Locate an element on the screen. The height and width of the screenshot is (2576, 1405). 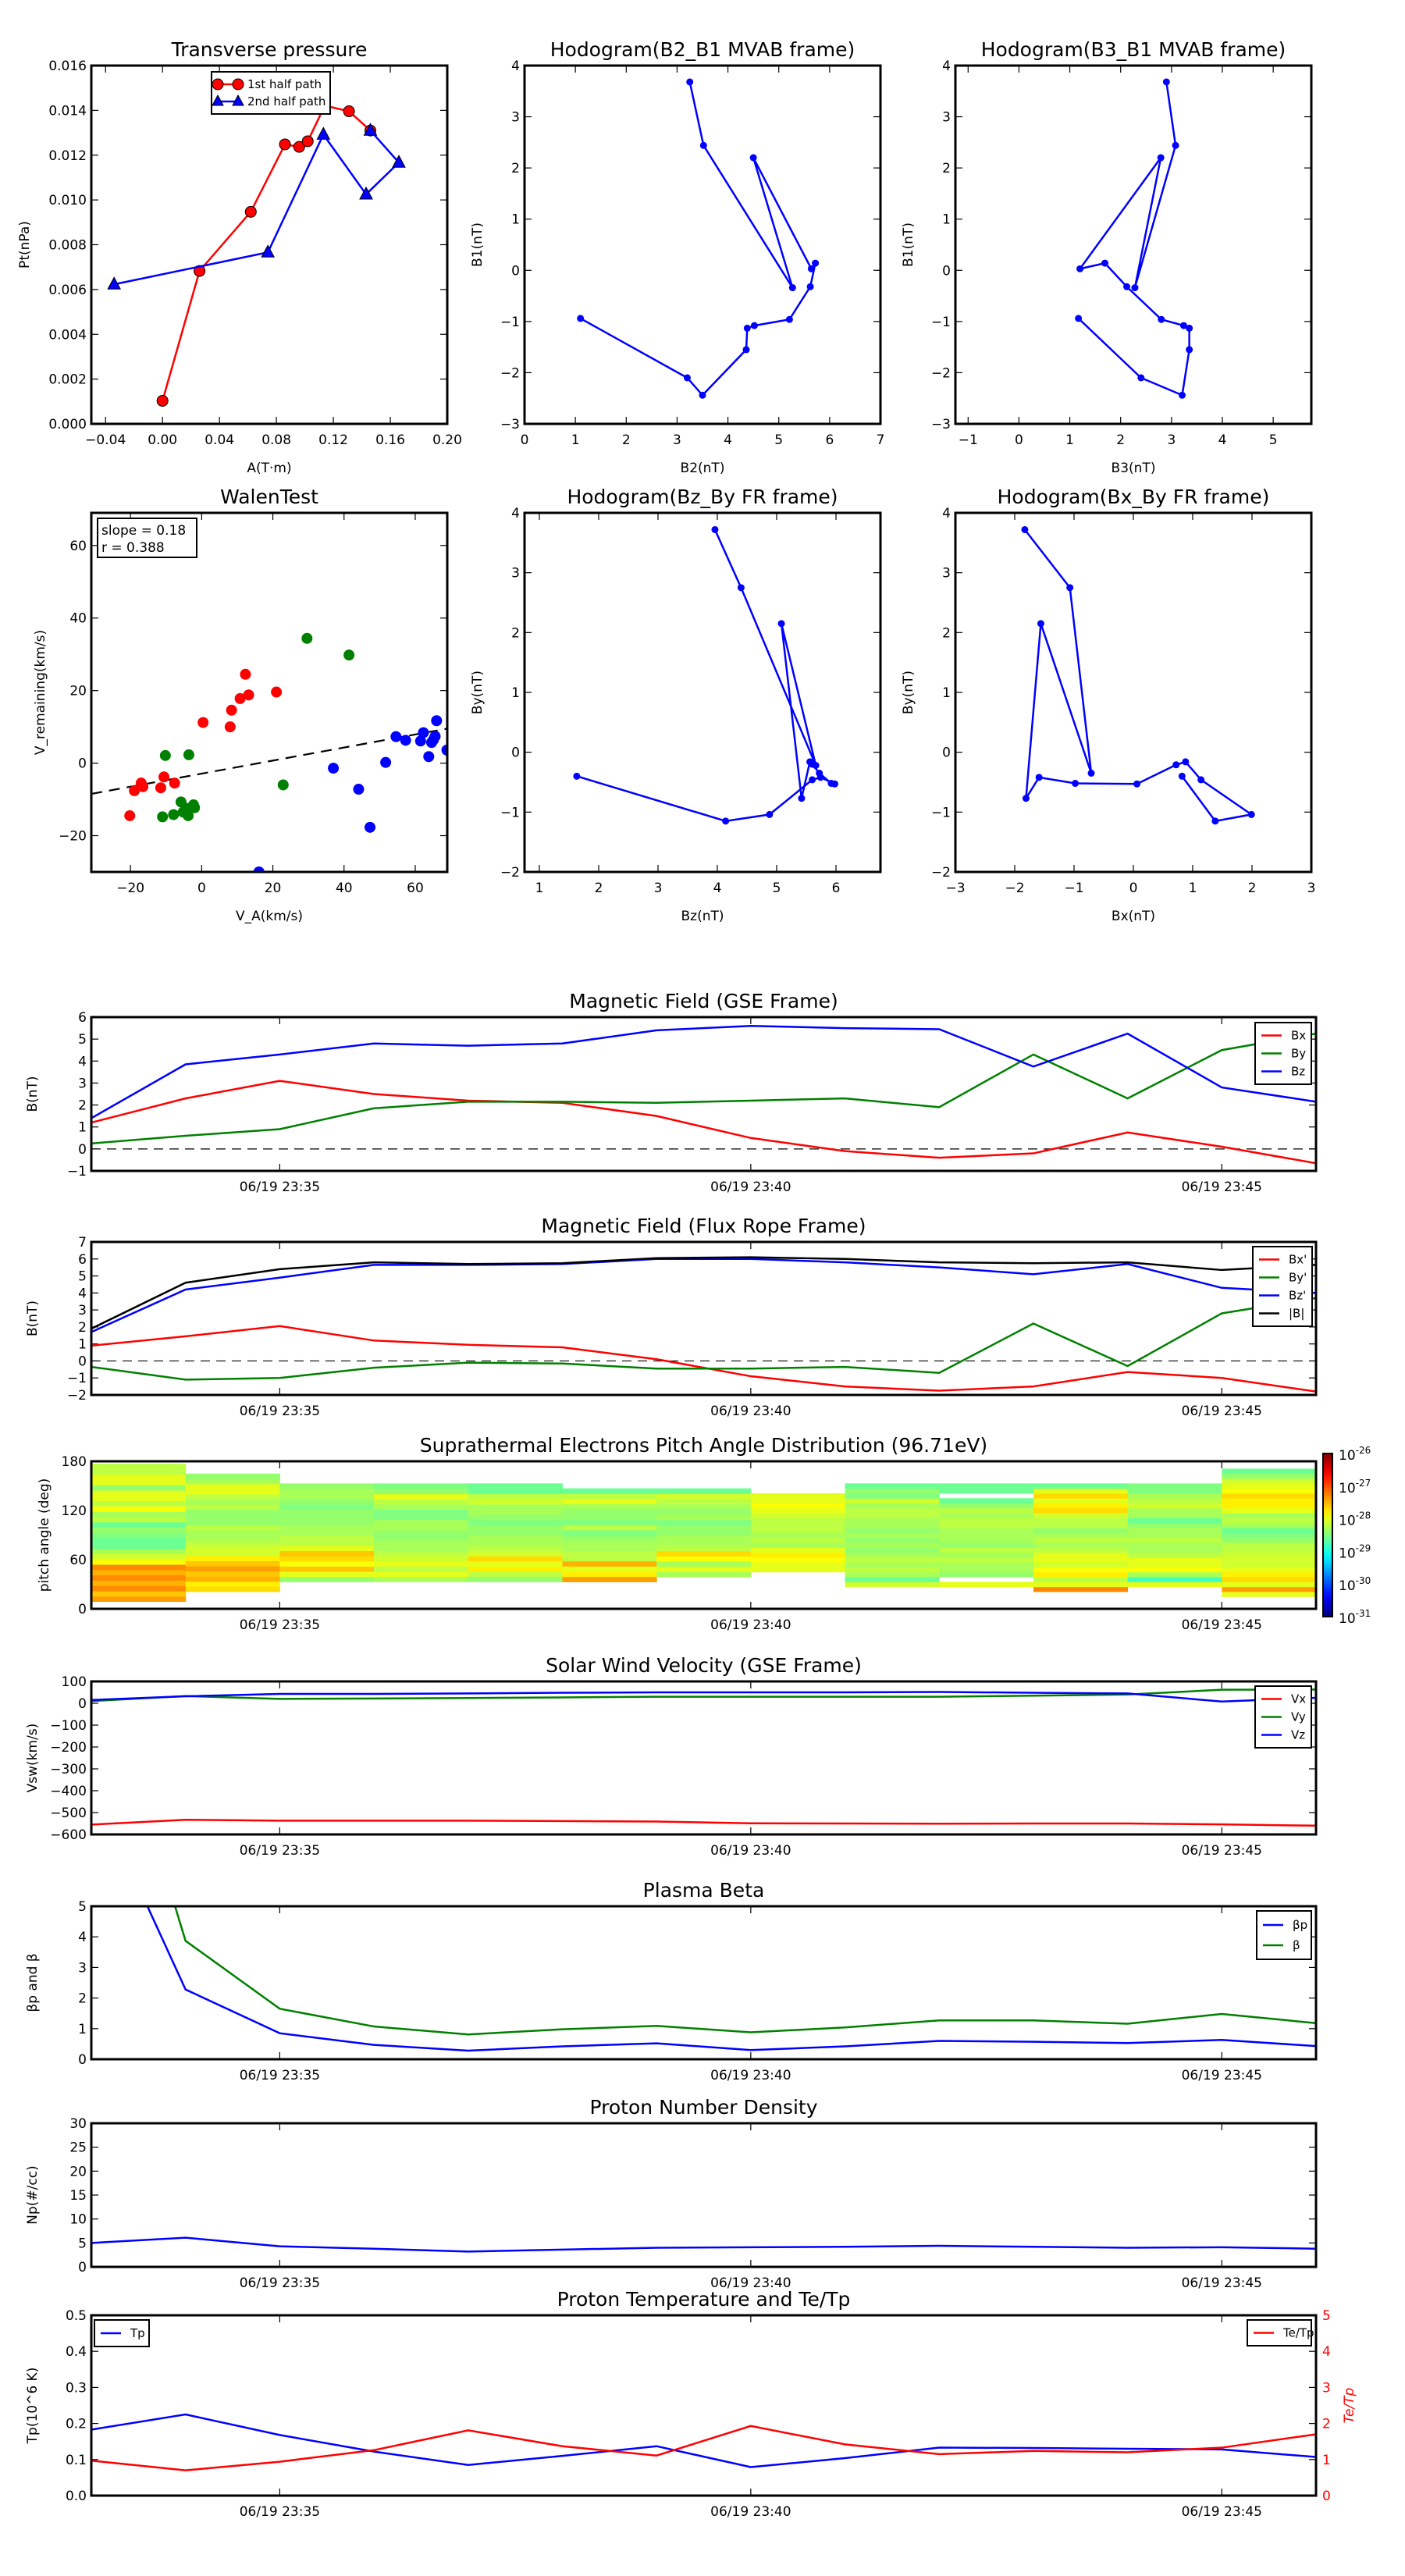
series-line-Vx is located at coordinates (704, 1822).